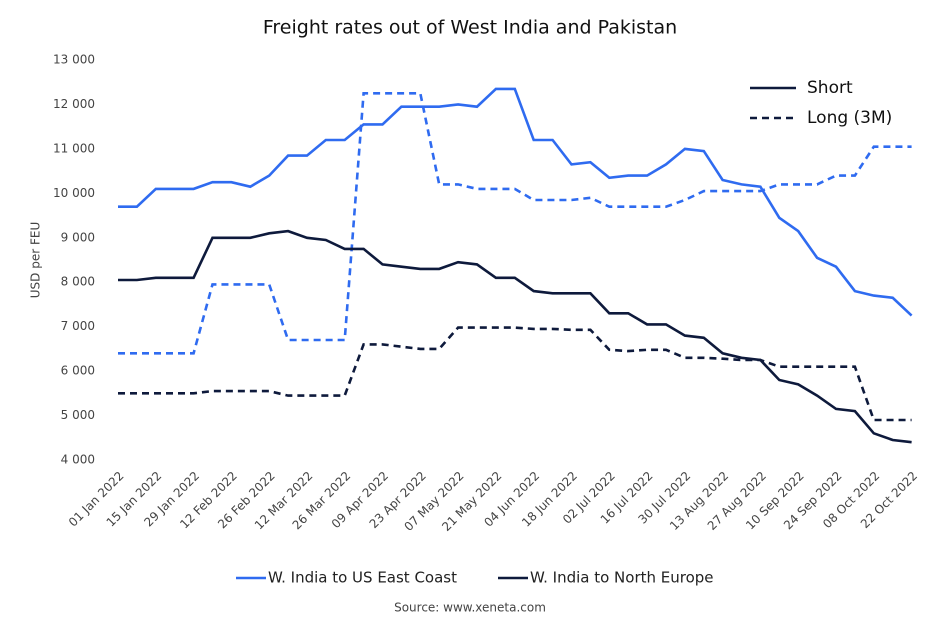  I want to click on y-tick-label: 7 000, so click(78, 326).